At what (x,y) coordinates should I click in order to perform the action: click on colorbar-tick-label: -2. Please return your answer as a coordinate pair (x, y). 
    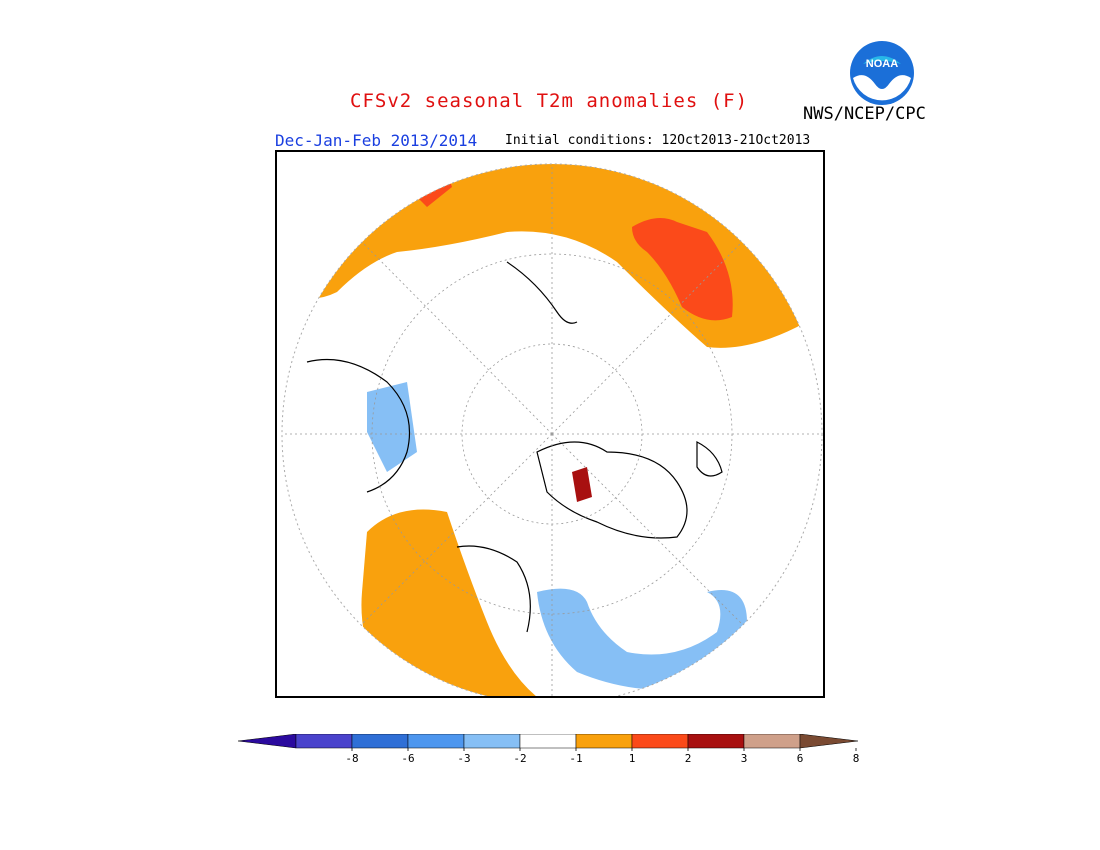
    Looking at the image, I should click on (519, 758).